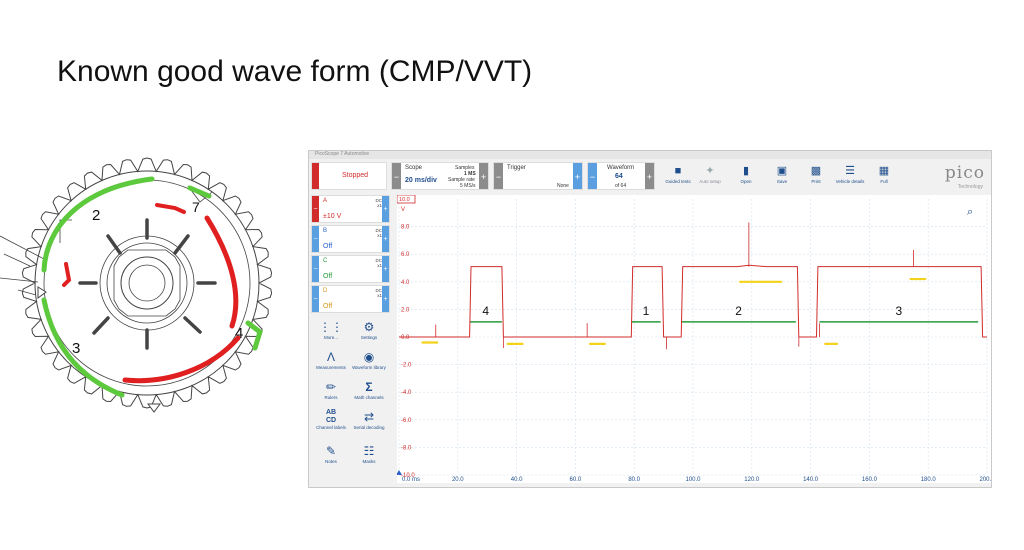 Image resolution: width=1024 pixels, height=550 pixels. What do you see at coordinates (379, 290) in the screenshot?
I see `channel-d-coupling-value: DC` at bounding box center [379, 290].